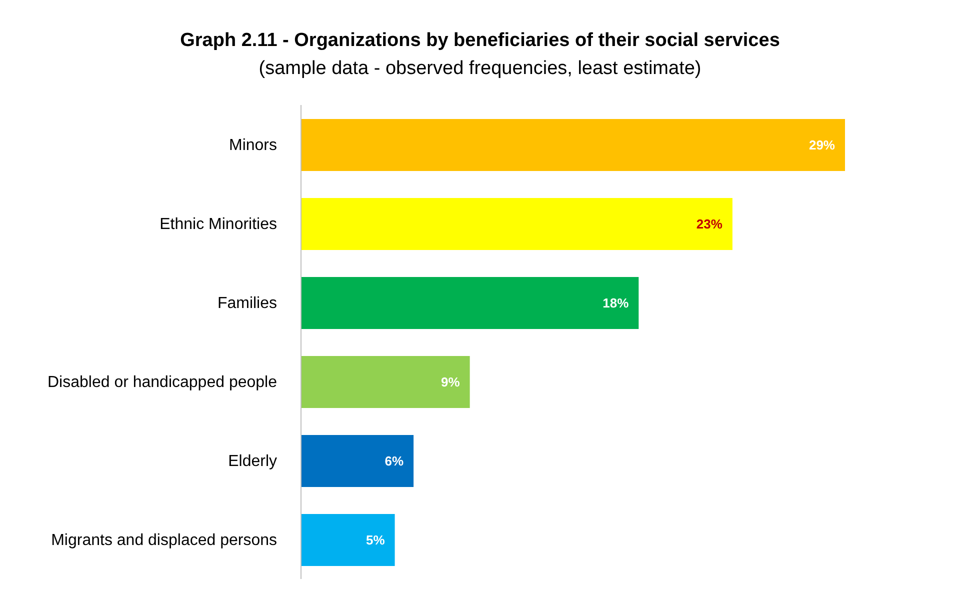  What do you see at coordinates (252, 145) in the screenshot?
I see `y-tick-label: Minors` at bounding box center [252, 145].